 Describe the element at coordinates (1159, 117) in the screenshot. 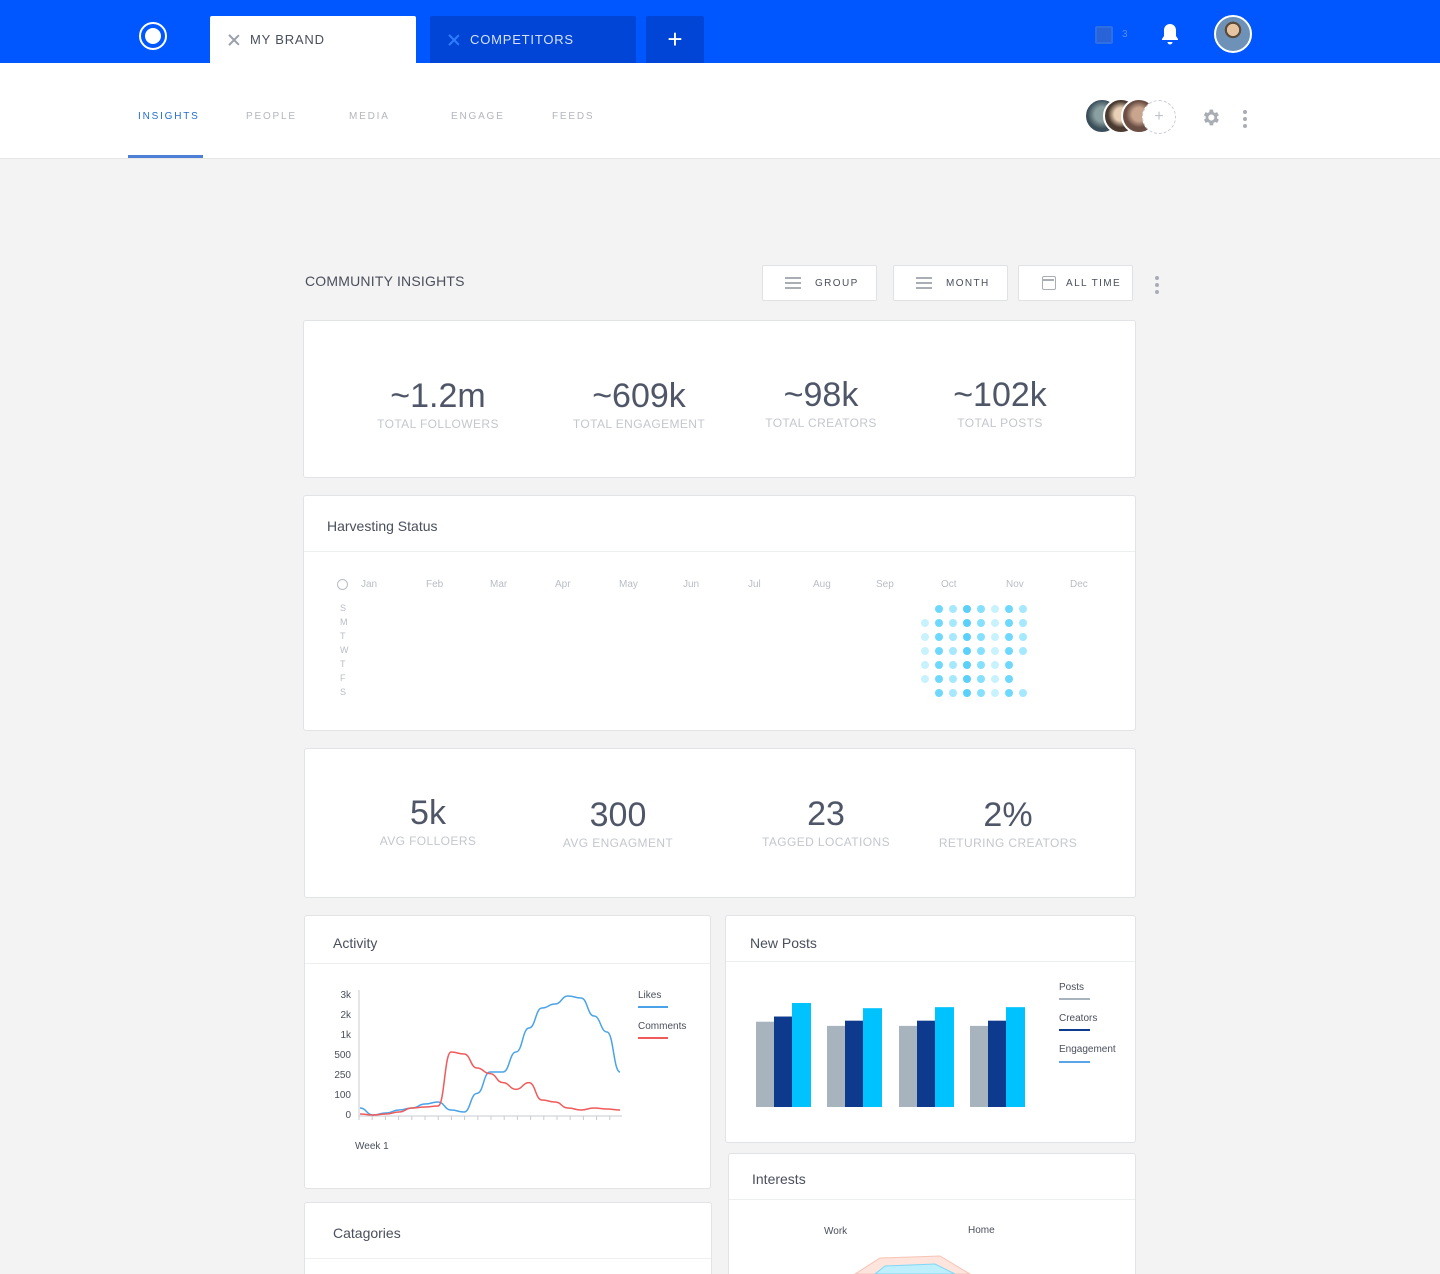

I see `add-team-member-button: +` at that location.